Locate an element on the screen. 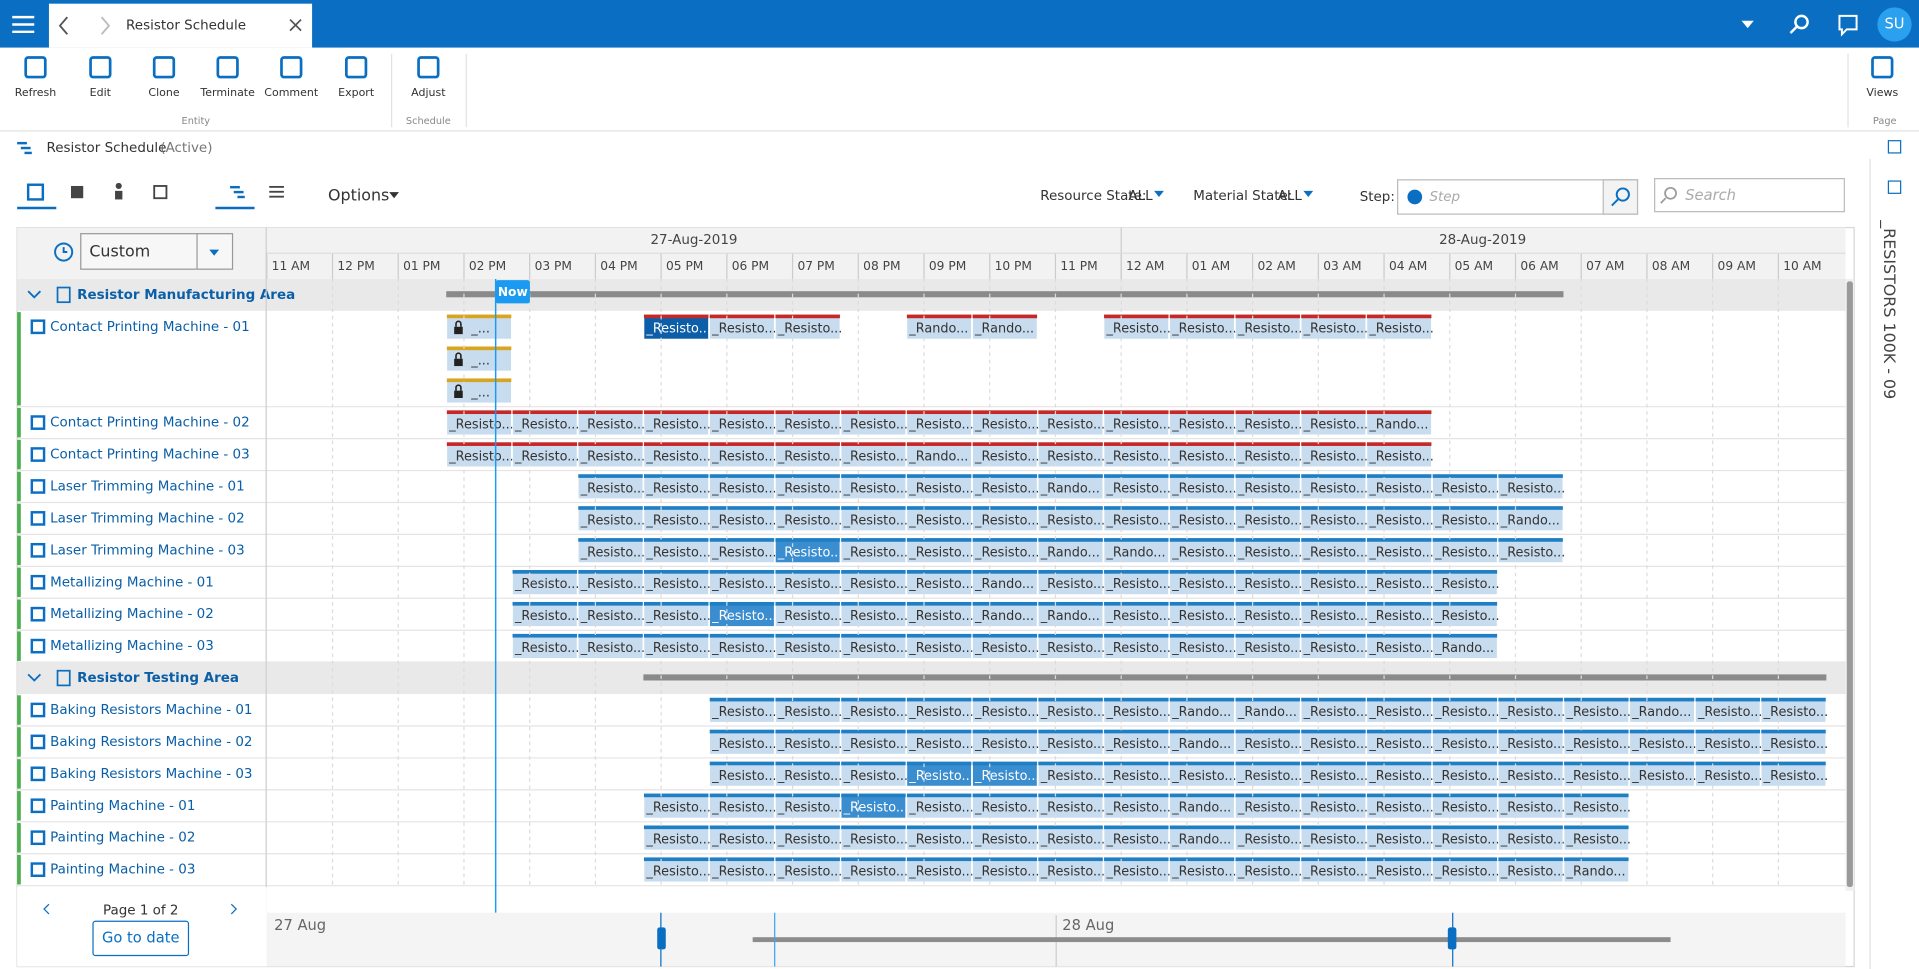  scroll-thumb is located at coordinates (1849, 584).